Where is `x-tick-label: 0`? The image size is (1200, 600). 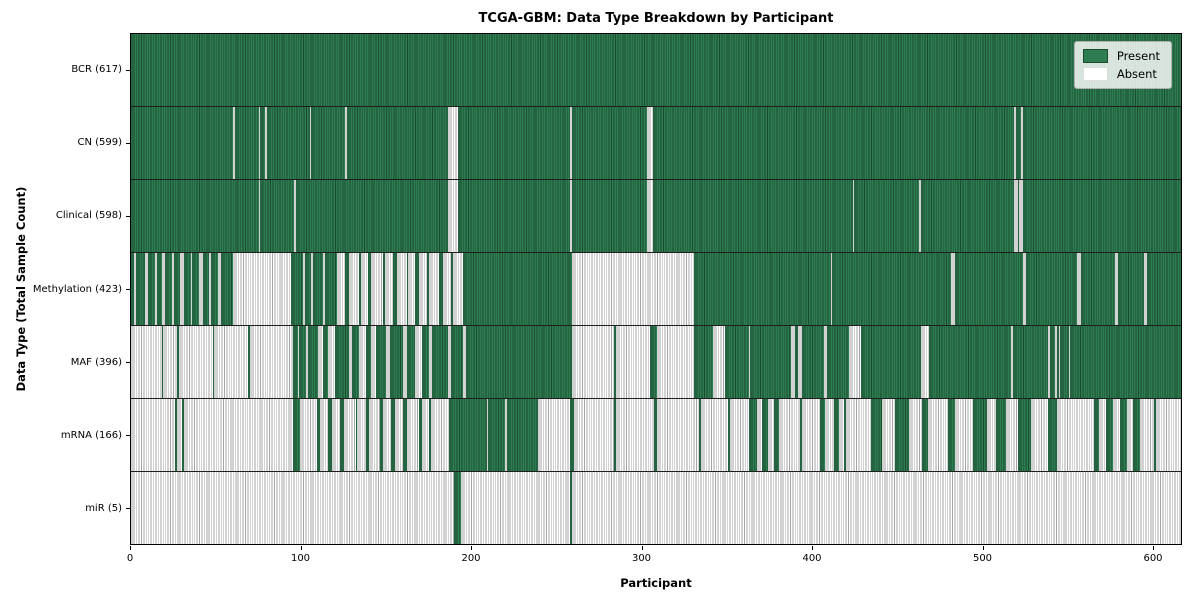
x-tick-label: 0 is located at coordinates (130, 558).